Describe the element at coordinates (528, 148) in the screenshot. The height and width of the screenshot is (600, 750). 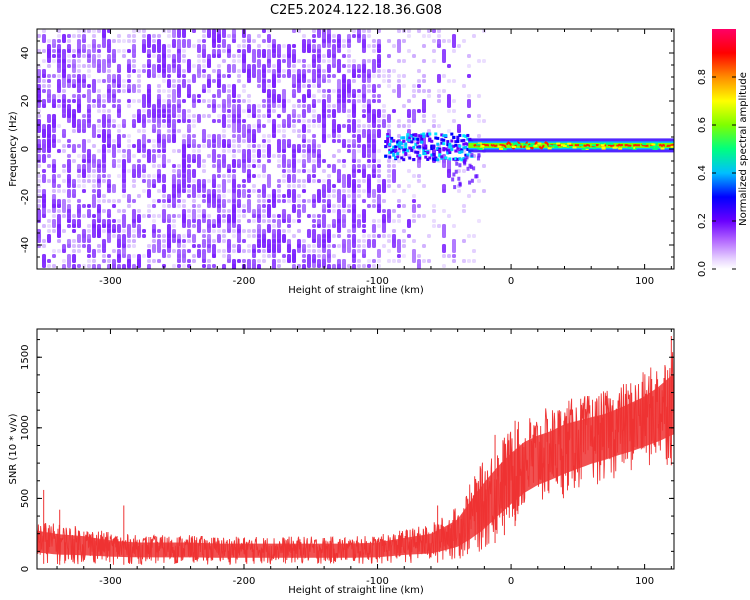
I see `signal-fleck` at that location.